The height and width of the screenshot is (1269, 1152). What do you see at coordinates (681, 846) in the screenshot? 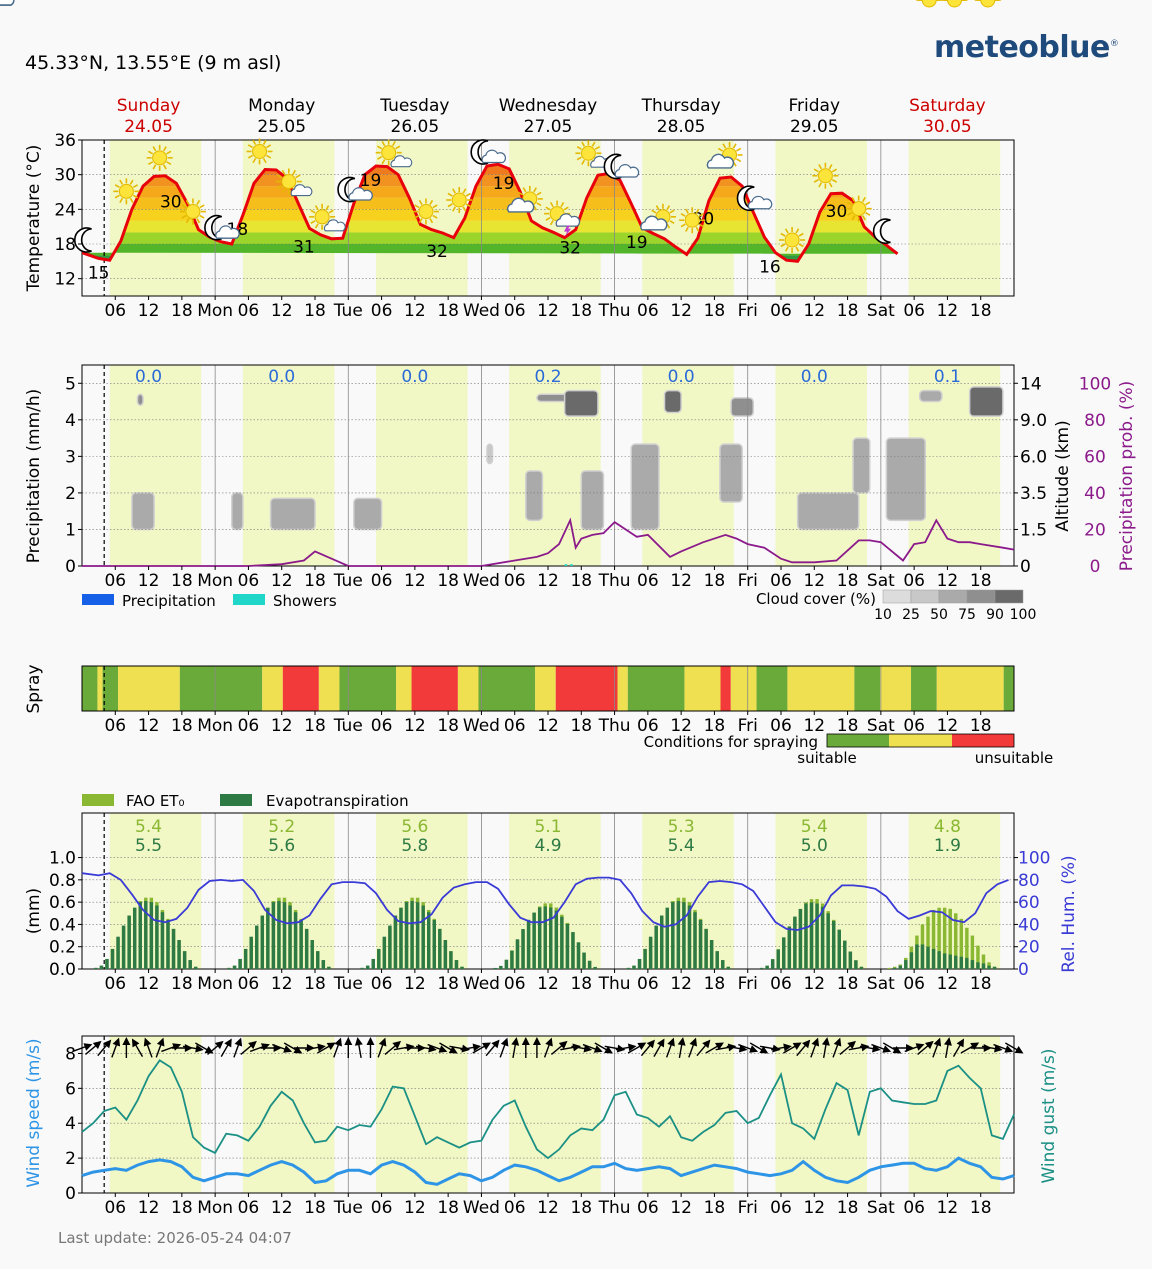
I see `evapo-daily-total: 5.4` at bounding box center [681, 846].